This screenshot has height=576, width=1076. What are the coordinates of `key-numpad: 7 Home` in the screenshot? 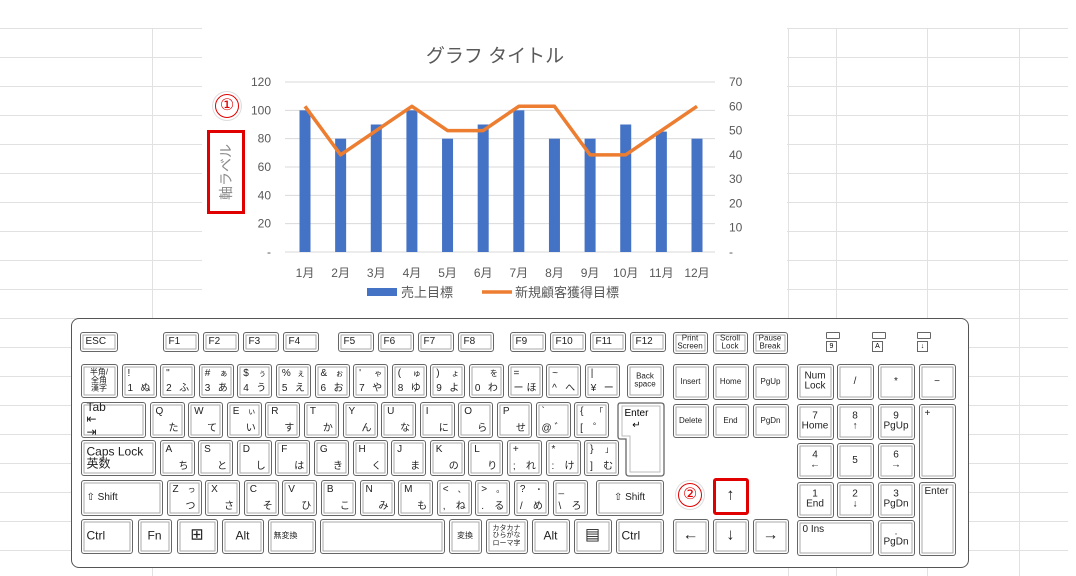 It's located at (815, 421).